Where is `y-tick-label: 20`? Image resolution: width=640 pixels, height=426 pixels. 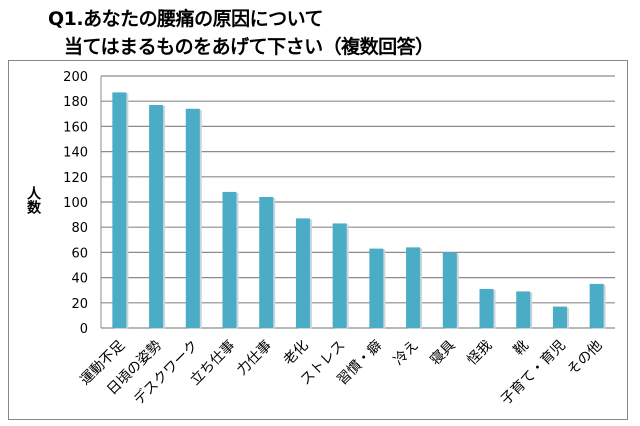
y-tick-label: 20 is located at coordinates (79, 304).